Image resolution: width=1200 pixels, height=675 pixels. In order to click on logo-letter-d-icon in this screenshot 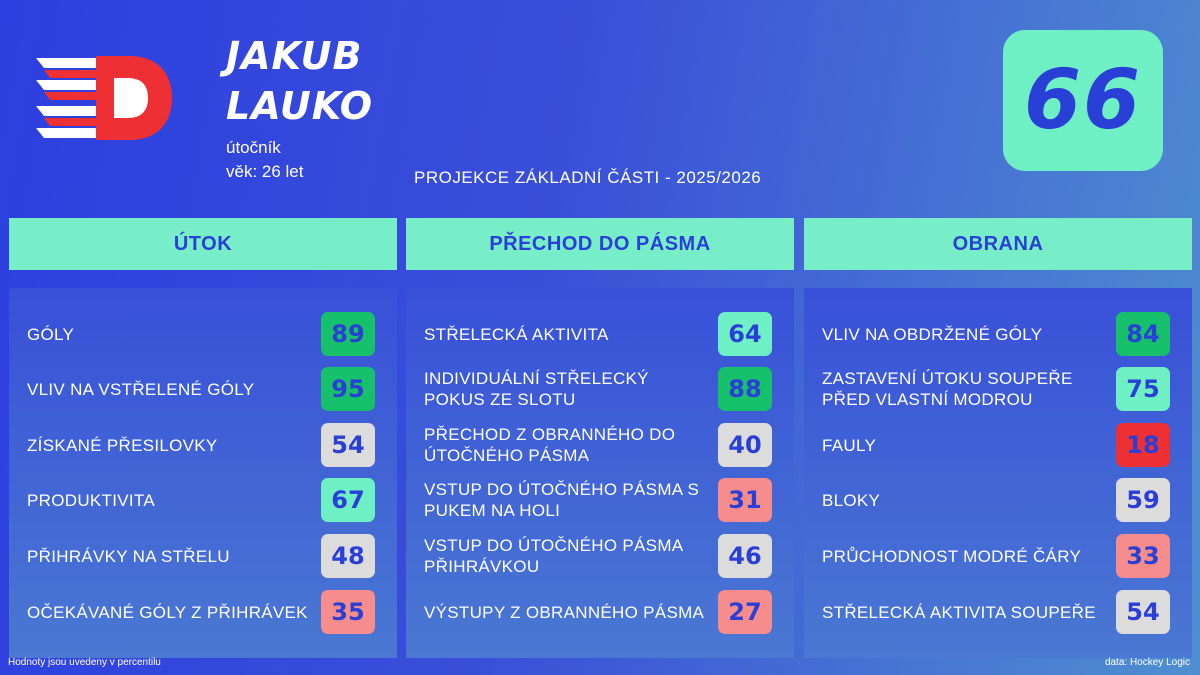, I will do `click(134, 98)`.